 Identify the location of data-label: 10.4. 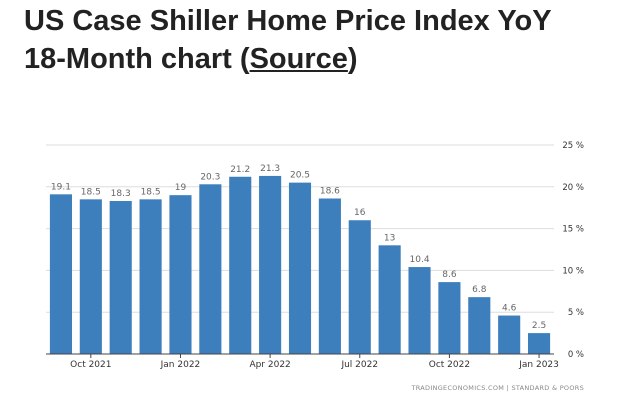
(420, 260).